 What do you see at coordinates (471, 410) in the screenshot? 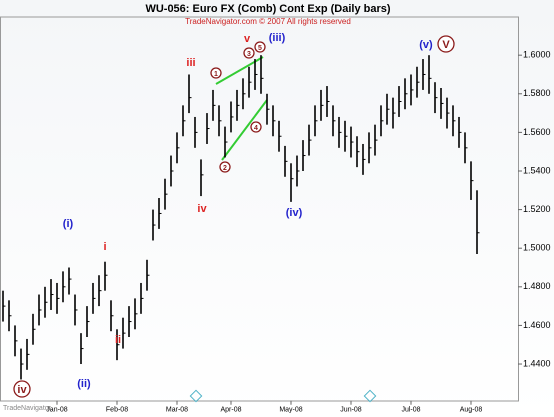
I see `x-tick-label: Aug-08` at bounding box center [471, 410].